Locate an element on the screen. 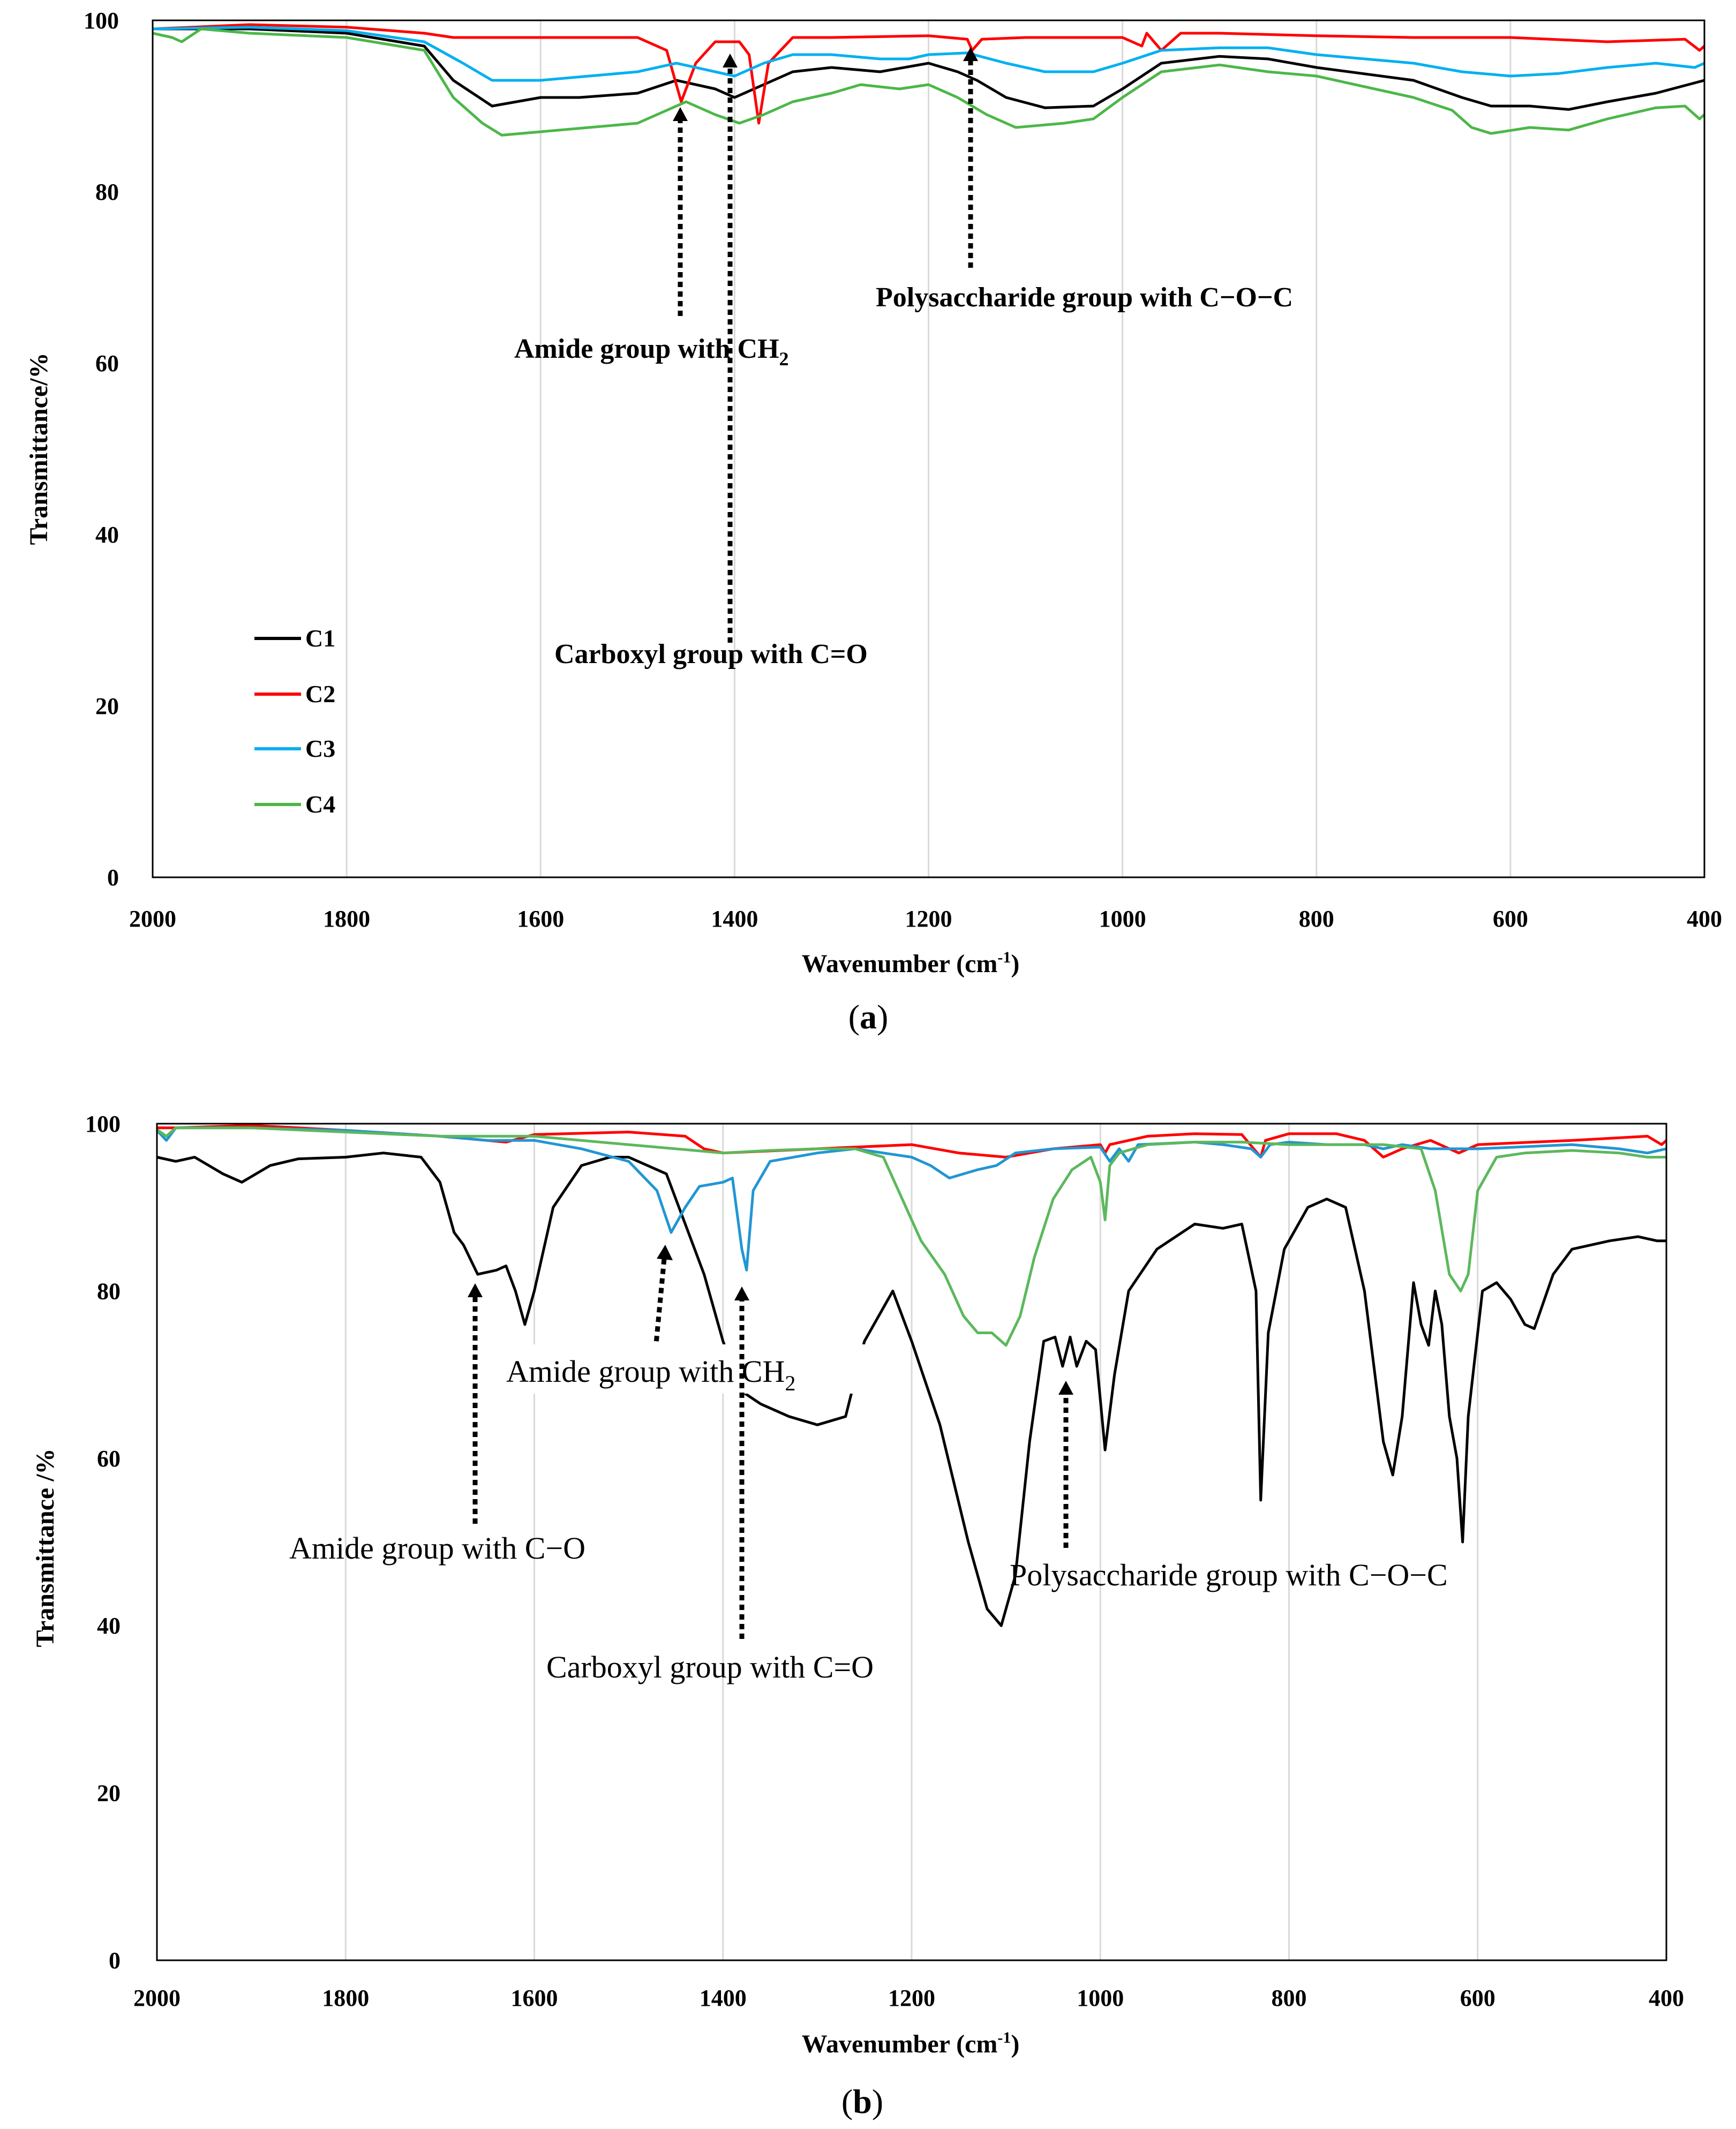  panel-b-caption: (b) is located at coordinates (862, 2101).